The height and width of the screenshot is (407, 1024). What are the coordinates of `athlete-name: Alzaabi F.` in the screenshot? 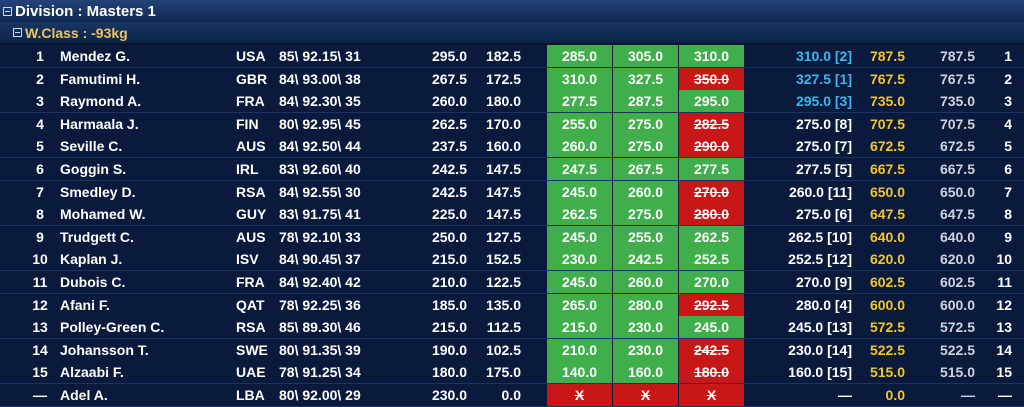 It's located at (92, 372).